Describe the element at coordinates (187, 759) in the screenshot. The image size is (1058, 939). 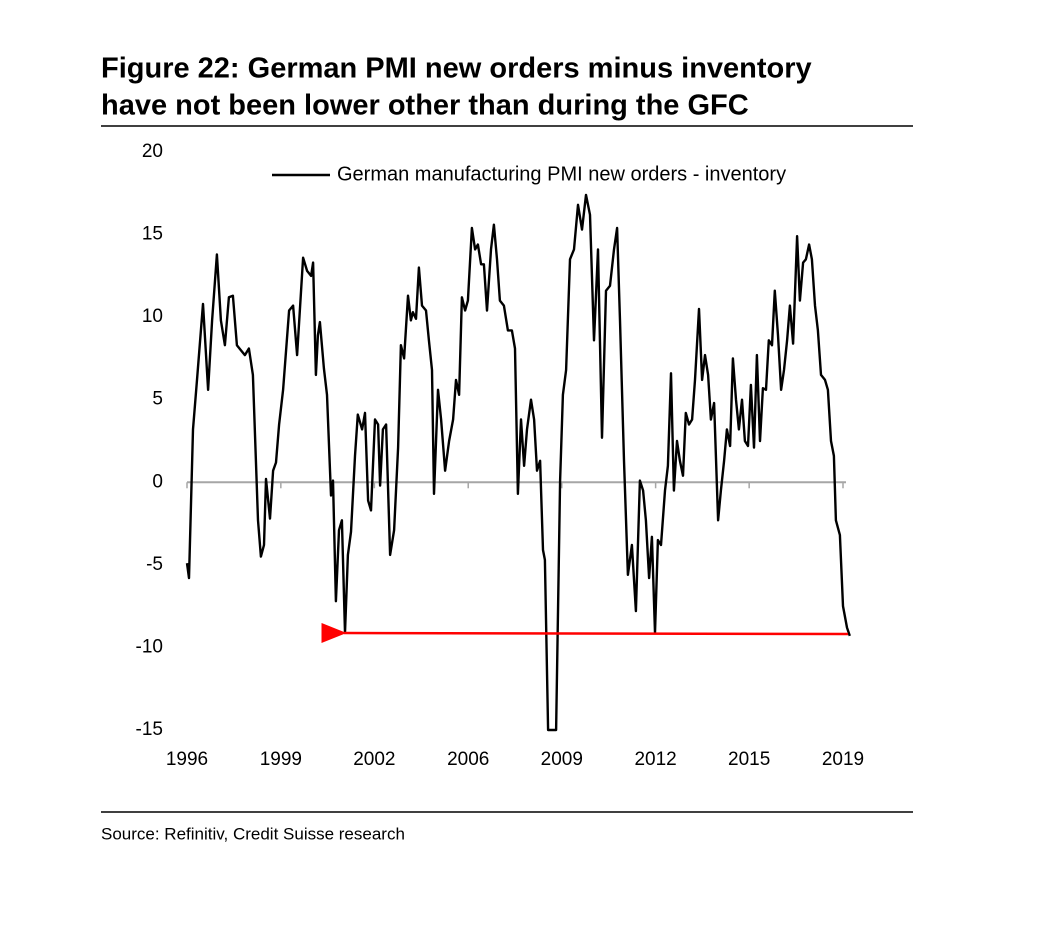
I see `x-tick-label: 1996` at that location.